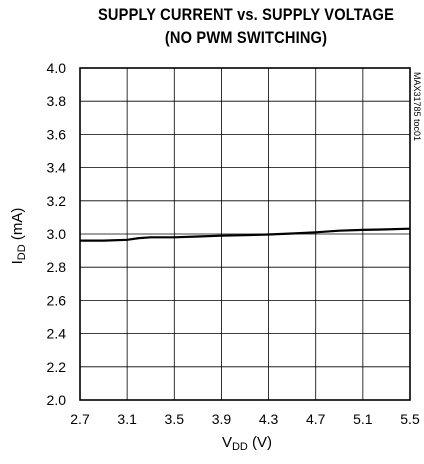  What do you see at coordinates (240, 447) in the screenshot?
I see `x-axis-label-sub: DD` at bounding box center [240, 447].